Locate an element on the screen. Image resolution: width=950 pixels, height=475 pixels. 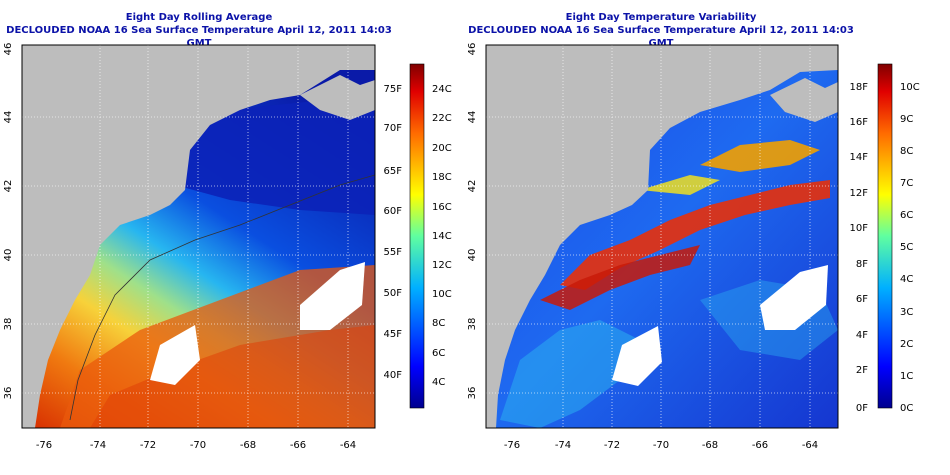
left-y-axis: 36 38 40 42 44 46 is located at coordinates (8, 221).